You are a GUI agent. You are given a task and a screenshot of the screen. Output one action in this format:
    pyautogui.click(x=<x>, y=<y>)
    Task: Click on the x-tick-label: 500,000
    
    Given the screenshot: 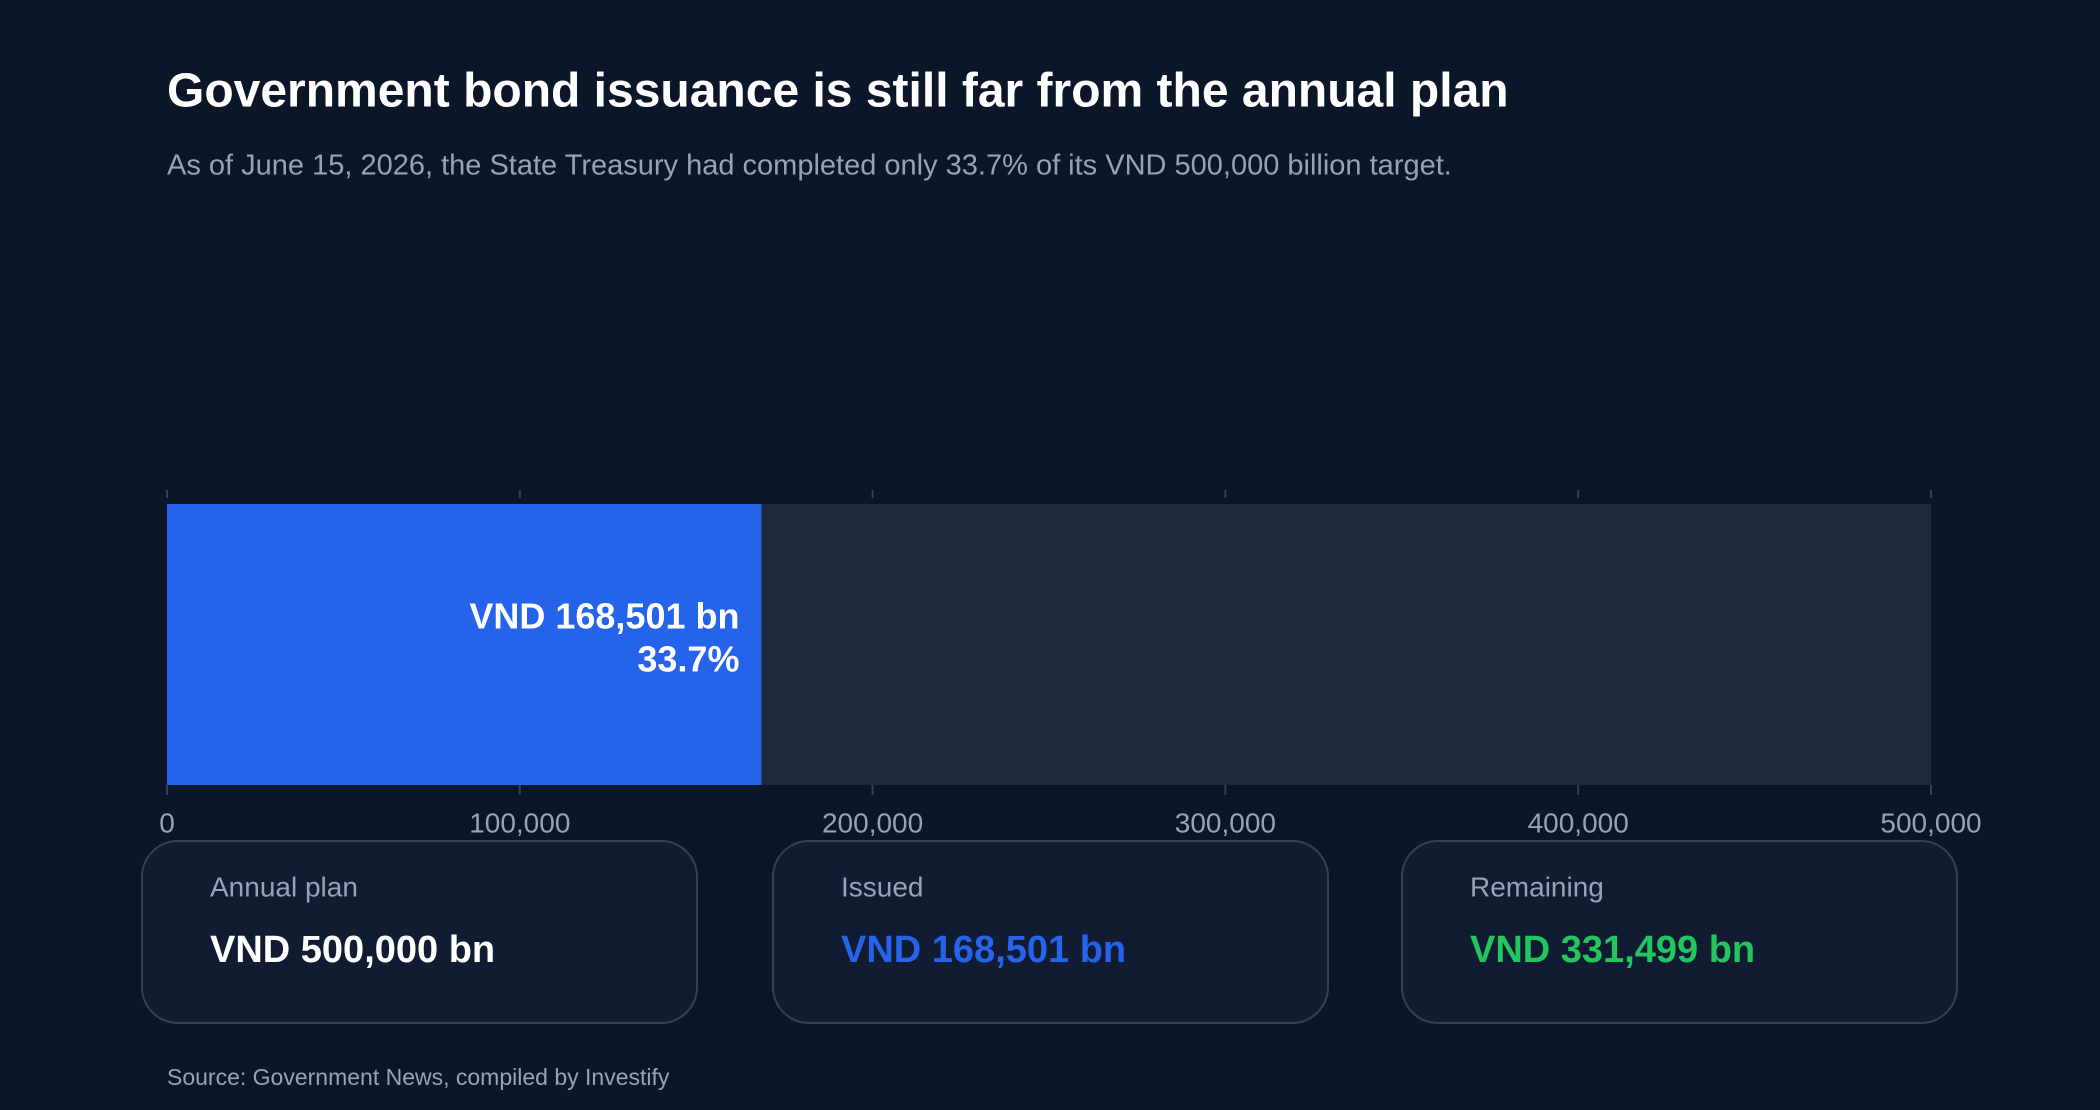 What is the action you would take?
    pyautogui.click(x=1930, y=822)
    